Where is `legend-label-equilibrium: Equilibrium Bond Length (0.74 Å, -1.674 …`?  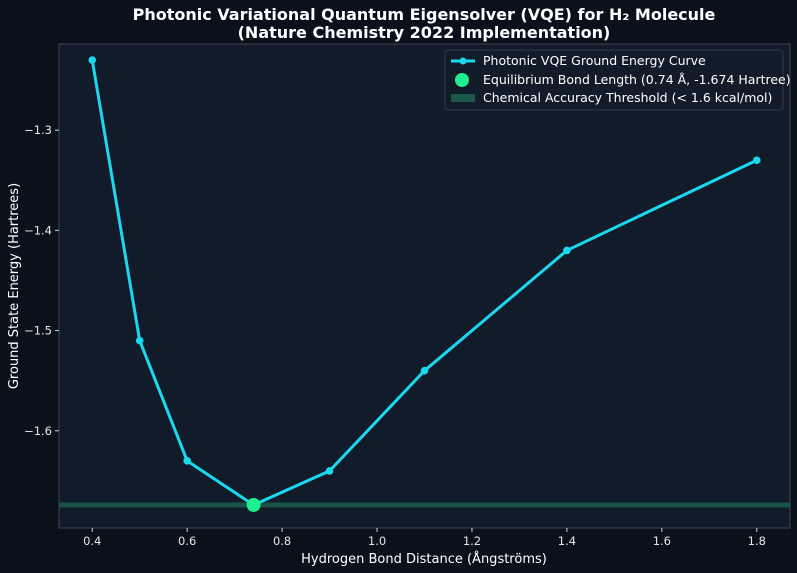
legend-label-equilibrium: Equilibrium Bond Length (0.74 Å, -1.674 … is located at coordinates (637, 79).